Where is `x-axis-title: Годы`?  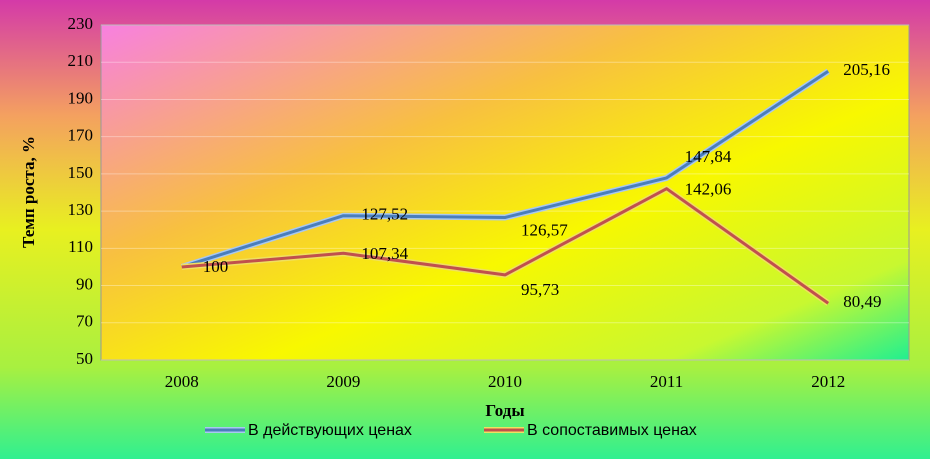 x-axis-title: Годы is located at coordinates (504, 410).